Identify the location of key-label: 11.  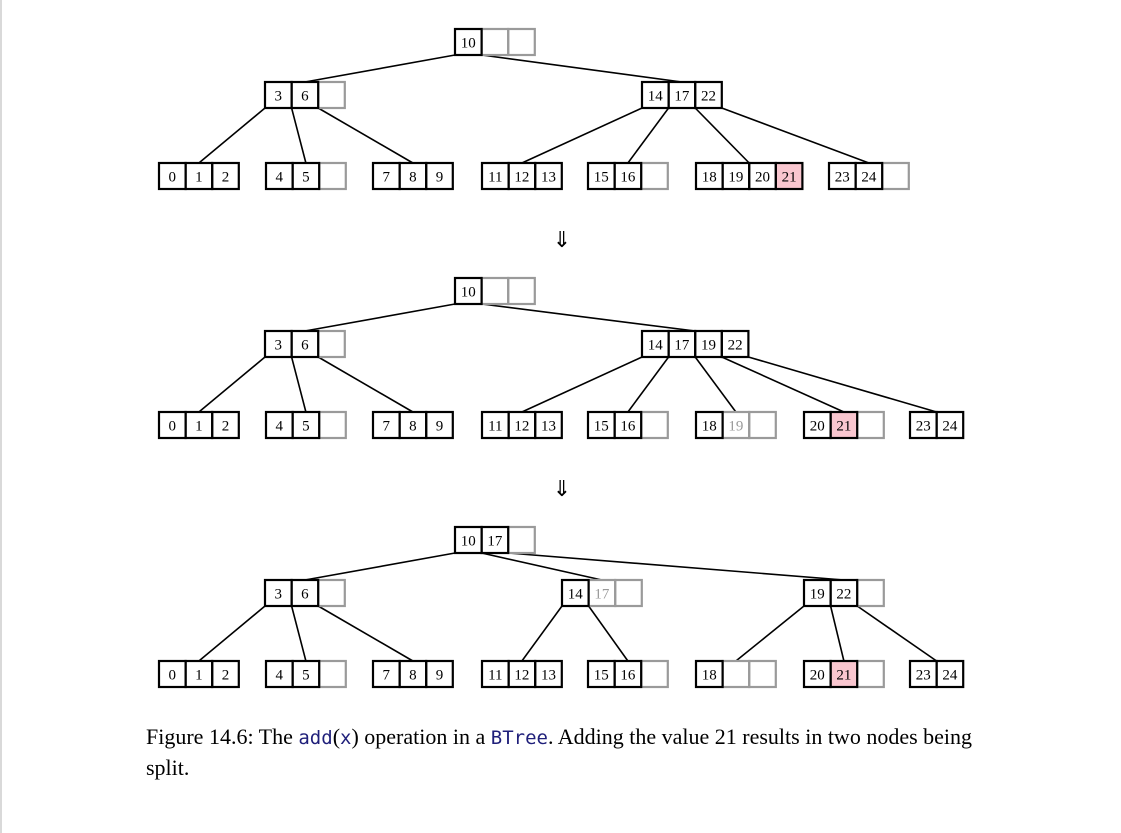
(495, 427).